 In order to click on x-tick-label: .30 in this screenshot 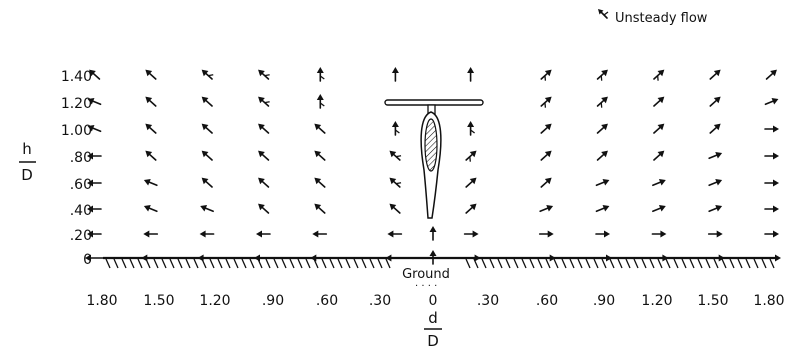, I will do `click(488, 301)`.